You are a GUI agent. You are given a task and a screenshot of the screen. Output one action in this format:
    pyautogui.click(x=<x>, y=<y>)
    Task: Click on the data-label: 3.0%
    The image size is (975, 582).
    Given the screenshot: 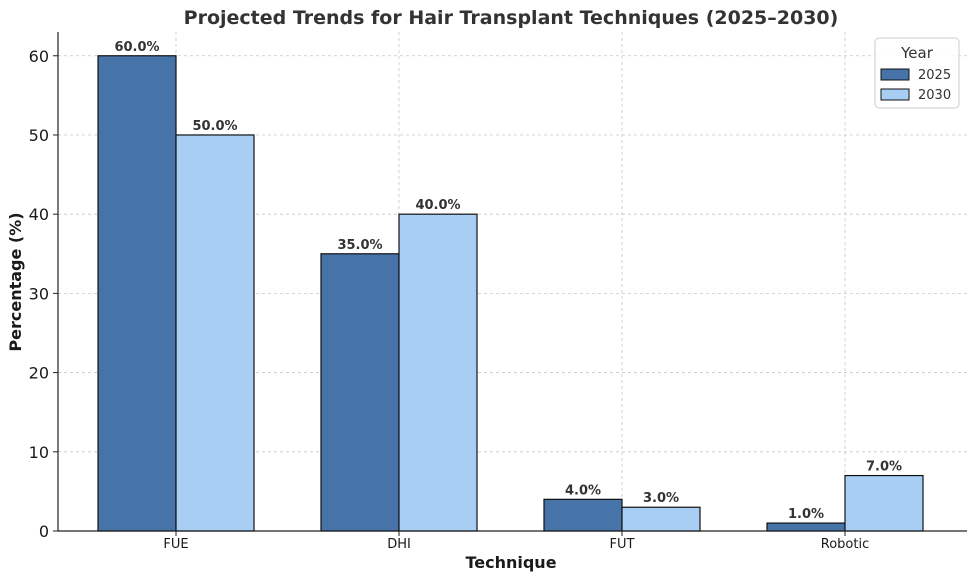 What is the action you would take?
    pyautogui.click(x=661, y=498)
    